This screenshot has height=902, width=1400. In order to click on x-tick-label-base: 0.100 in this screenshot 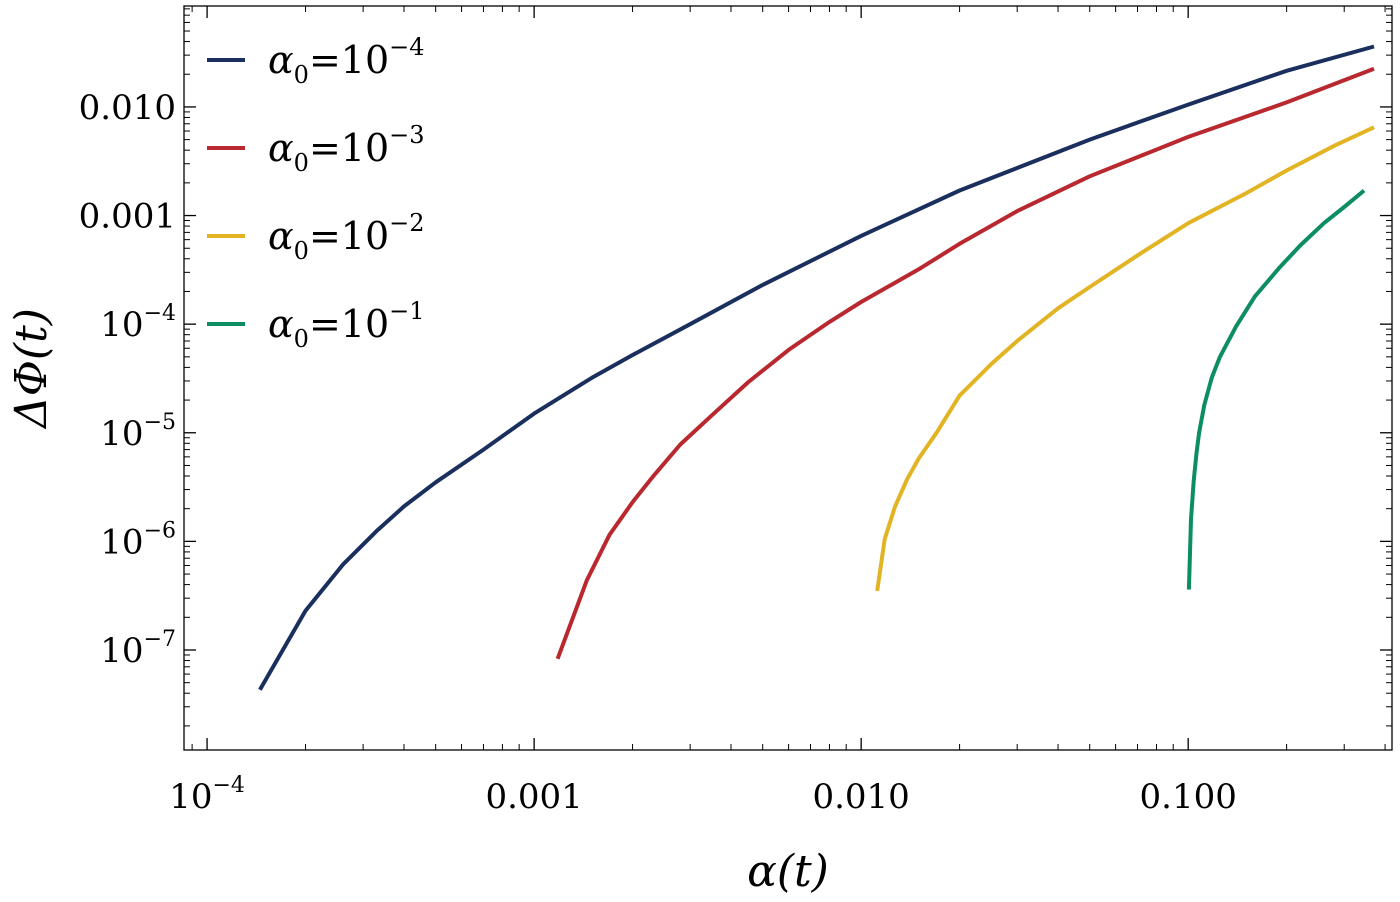, I will do `click(1188, 797)`.